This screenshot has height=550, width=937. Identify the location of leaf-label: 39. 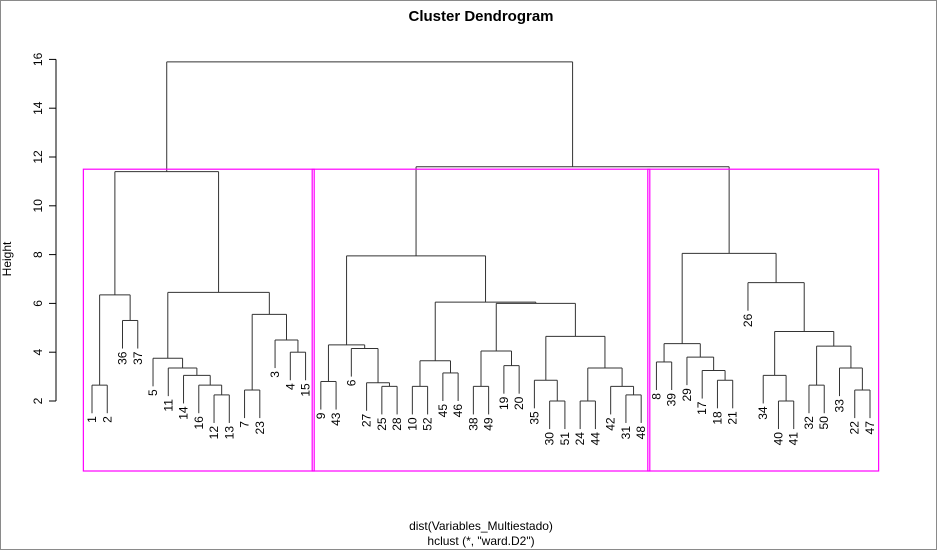
(672, 400).